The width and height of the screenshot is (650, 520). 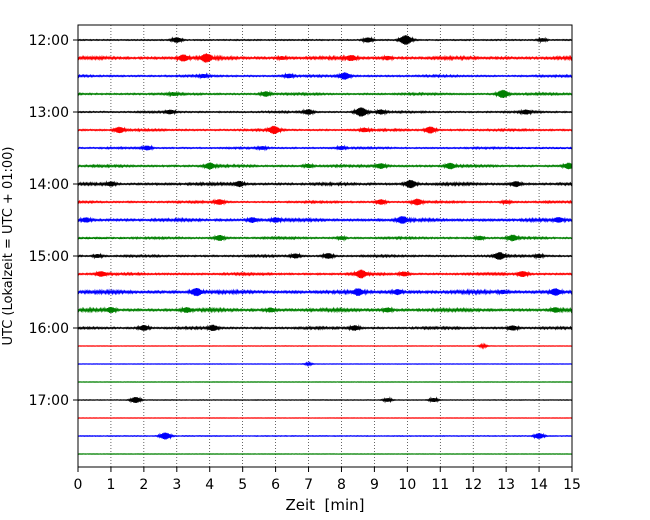 What do you see at coordinates (506, 485) in the screenshot?
I see `x-tick-label: 13` at bounding box center [506, 485].